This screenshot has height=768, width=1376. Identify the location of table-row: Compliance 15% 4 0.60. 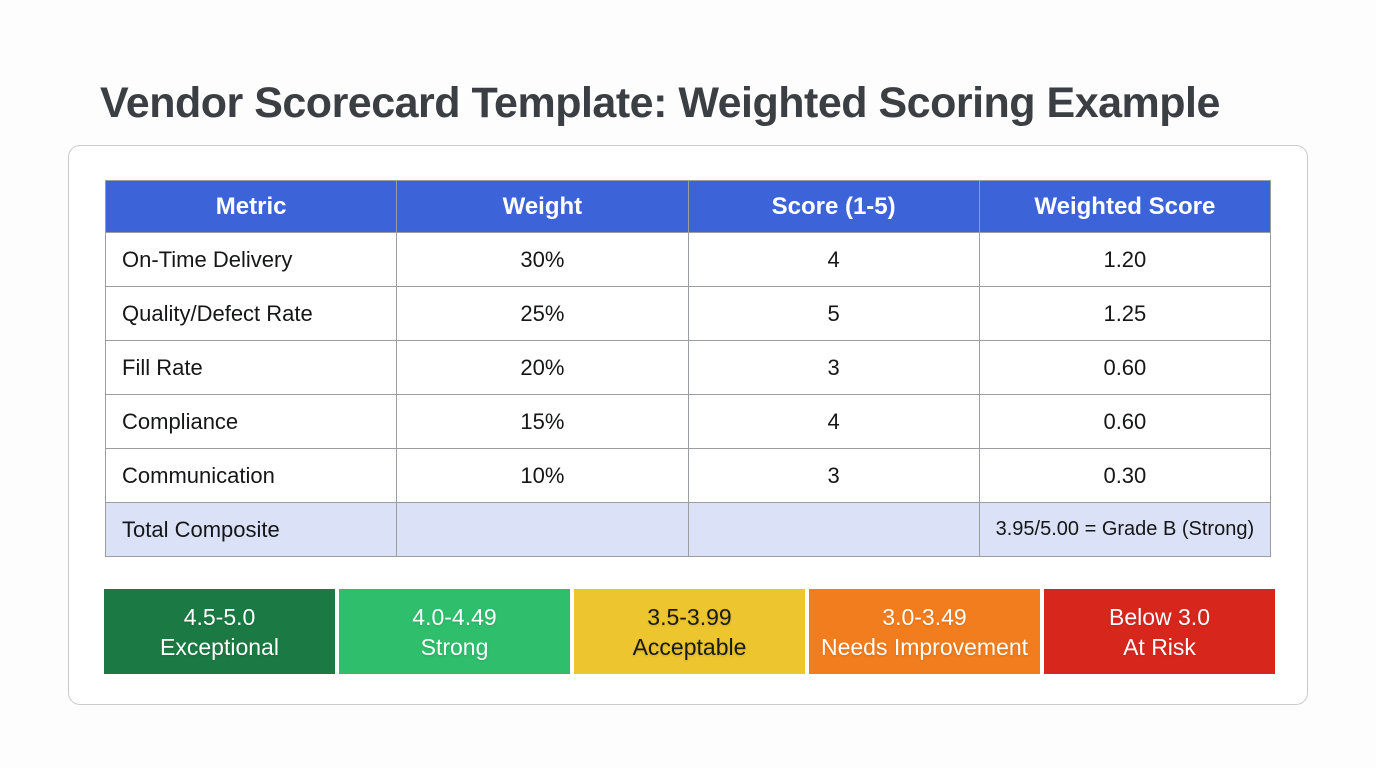
(688, 421).